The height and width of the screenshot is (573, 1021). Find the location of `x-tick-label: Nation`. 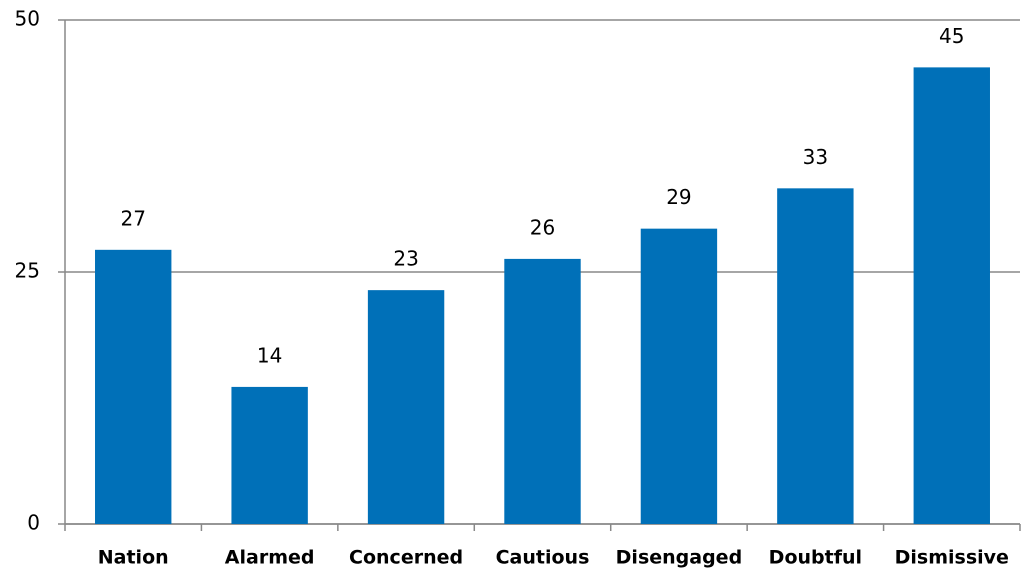

x-tick-label: Nation is located at coordinates (133, 558).